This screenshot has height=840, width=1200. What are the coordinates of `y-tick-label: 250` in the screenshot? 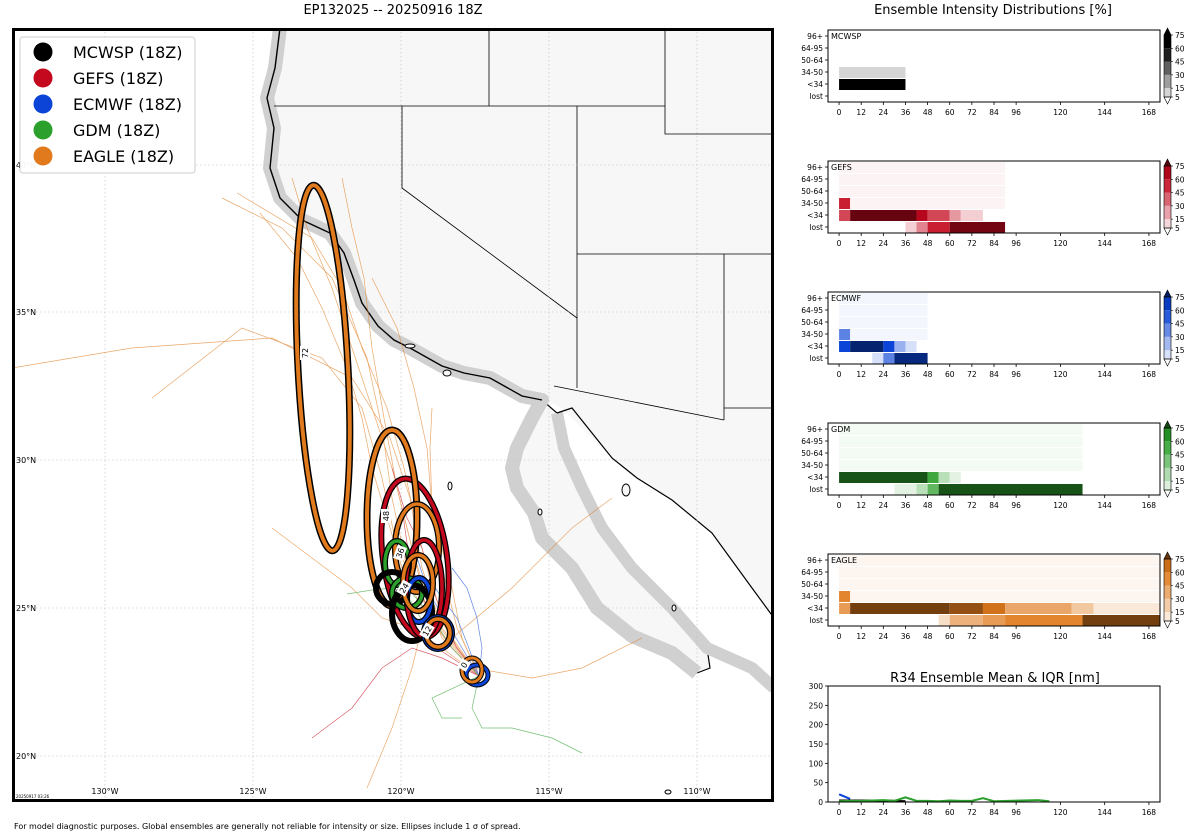 It's located at (816, 705).